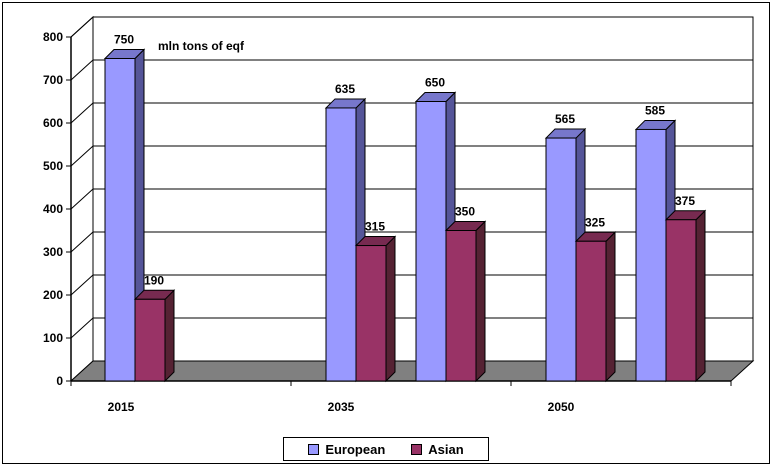 The height and width of the screenshot is (468, 774). I want to click on chart-legend: European Asian, so click(386, 449).